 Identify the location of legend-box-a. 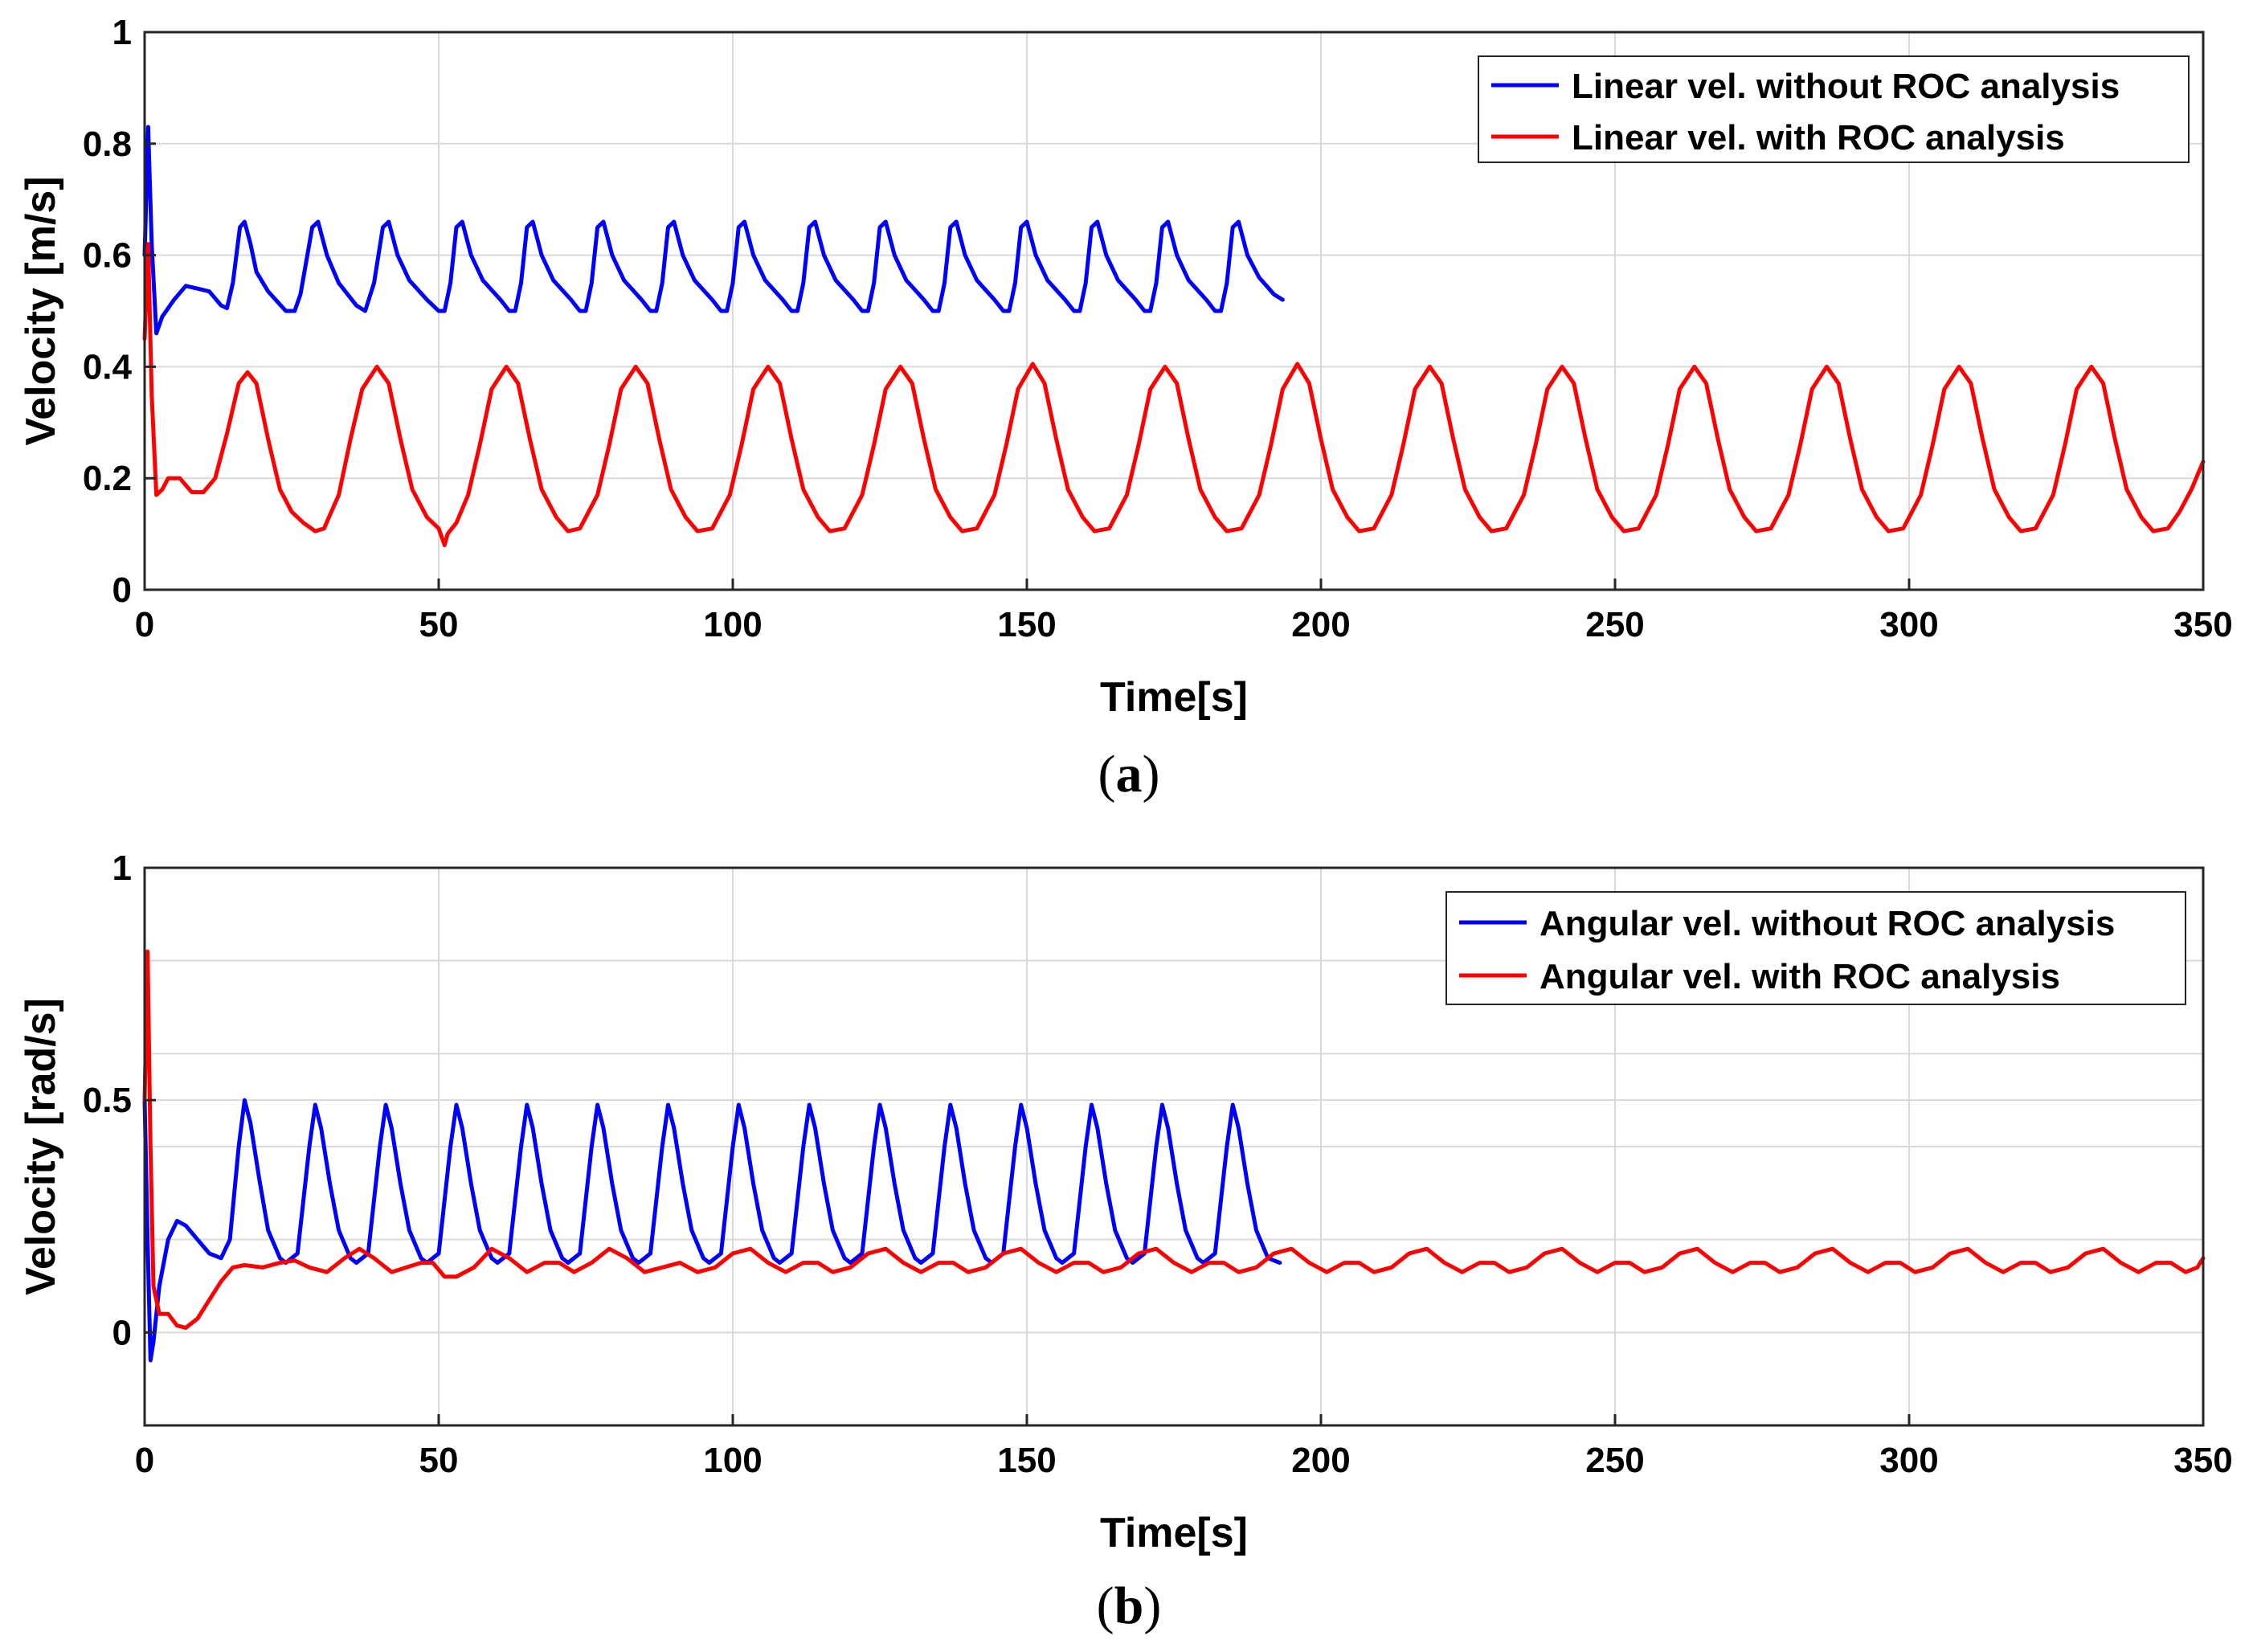
(1834, 109).